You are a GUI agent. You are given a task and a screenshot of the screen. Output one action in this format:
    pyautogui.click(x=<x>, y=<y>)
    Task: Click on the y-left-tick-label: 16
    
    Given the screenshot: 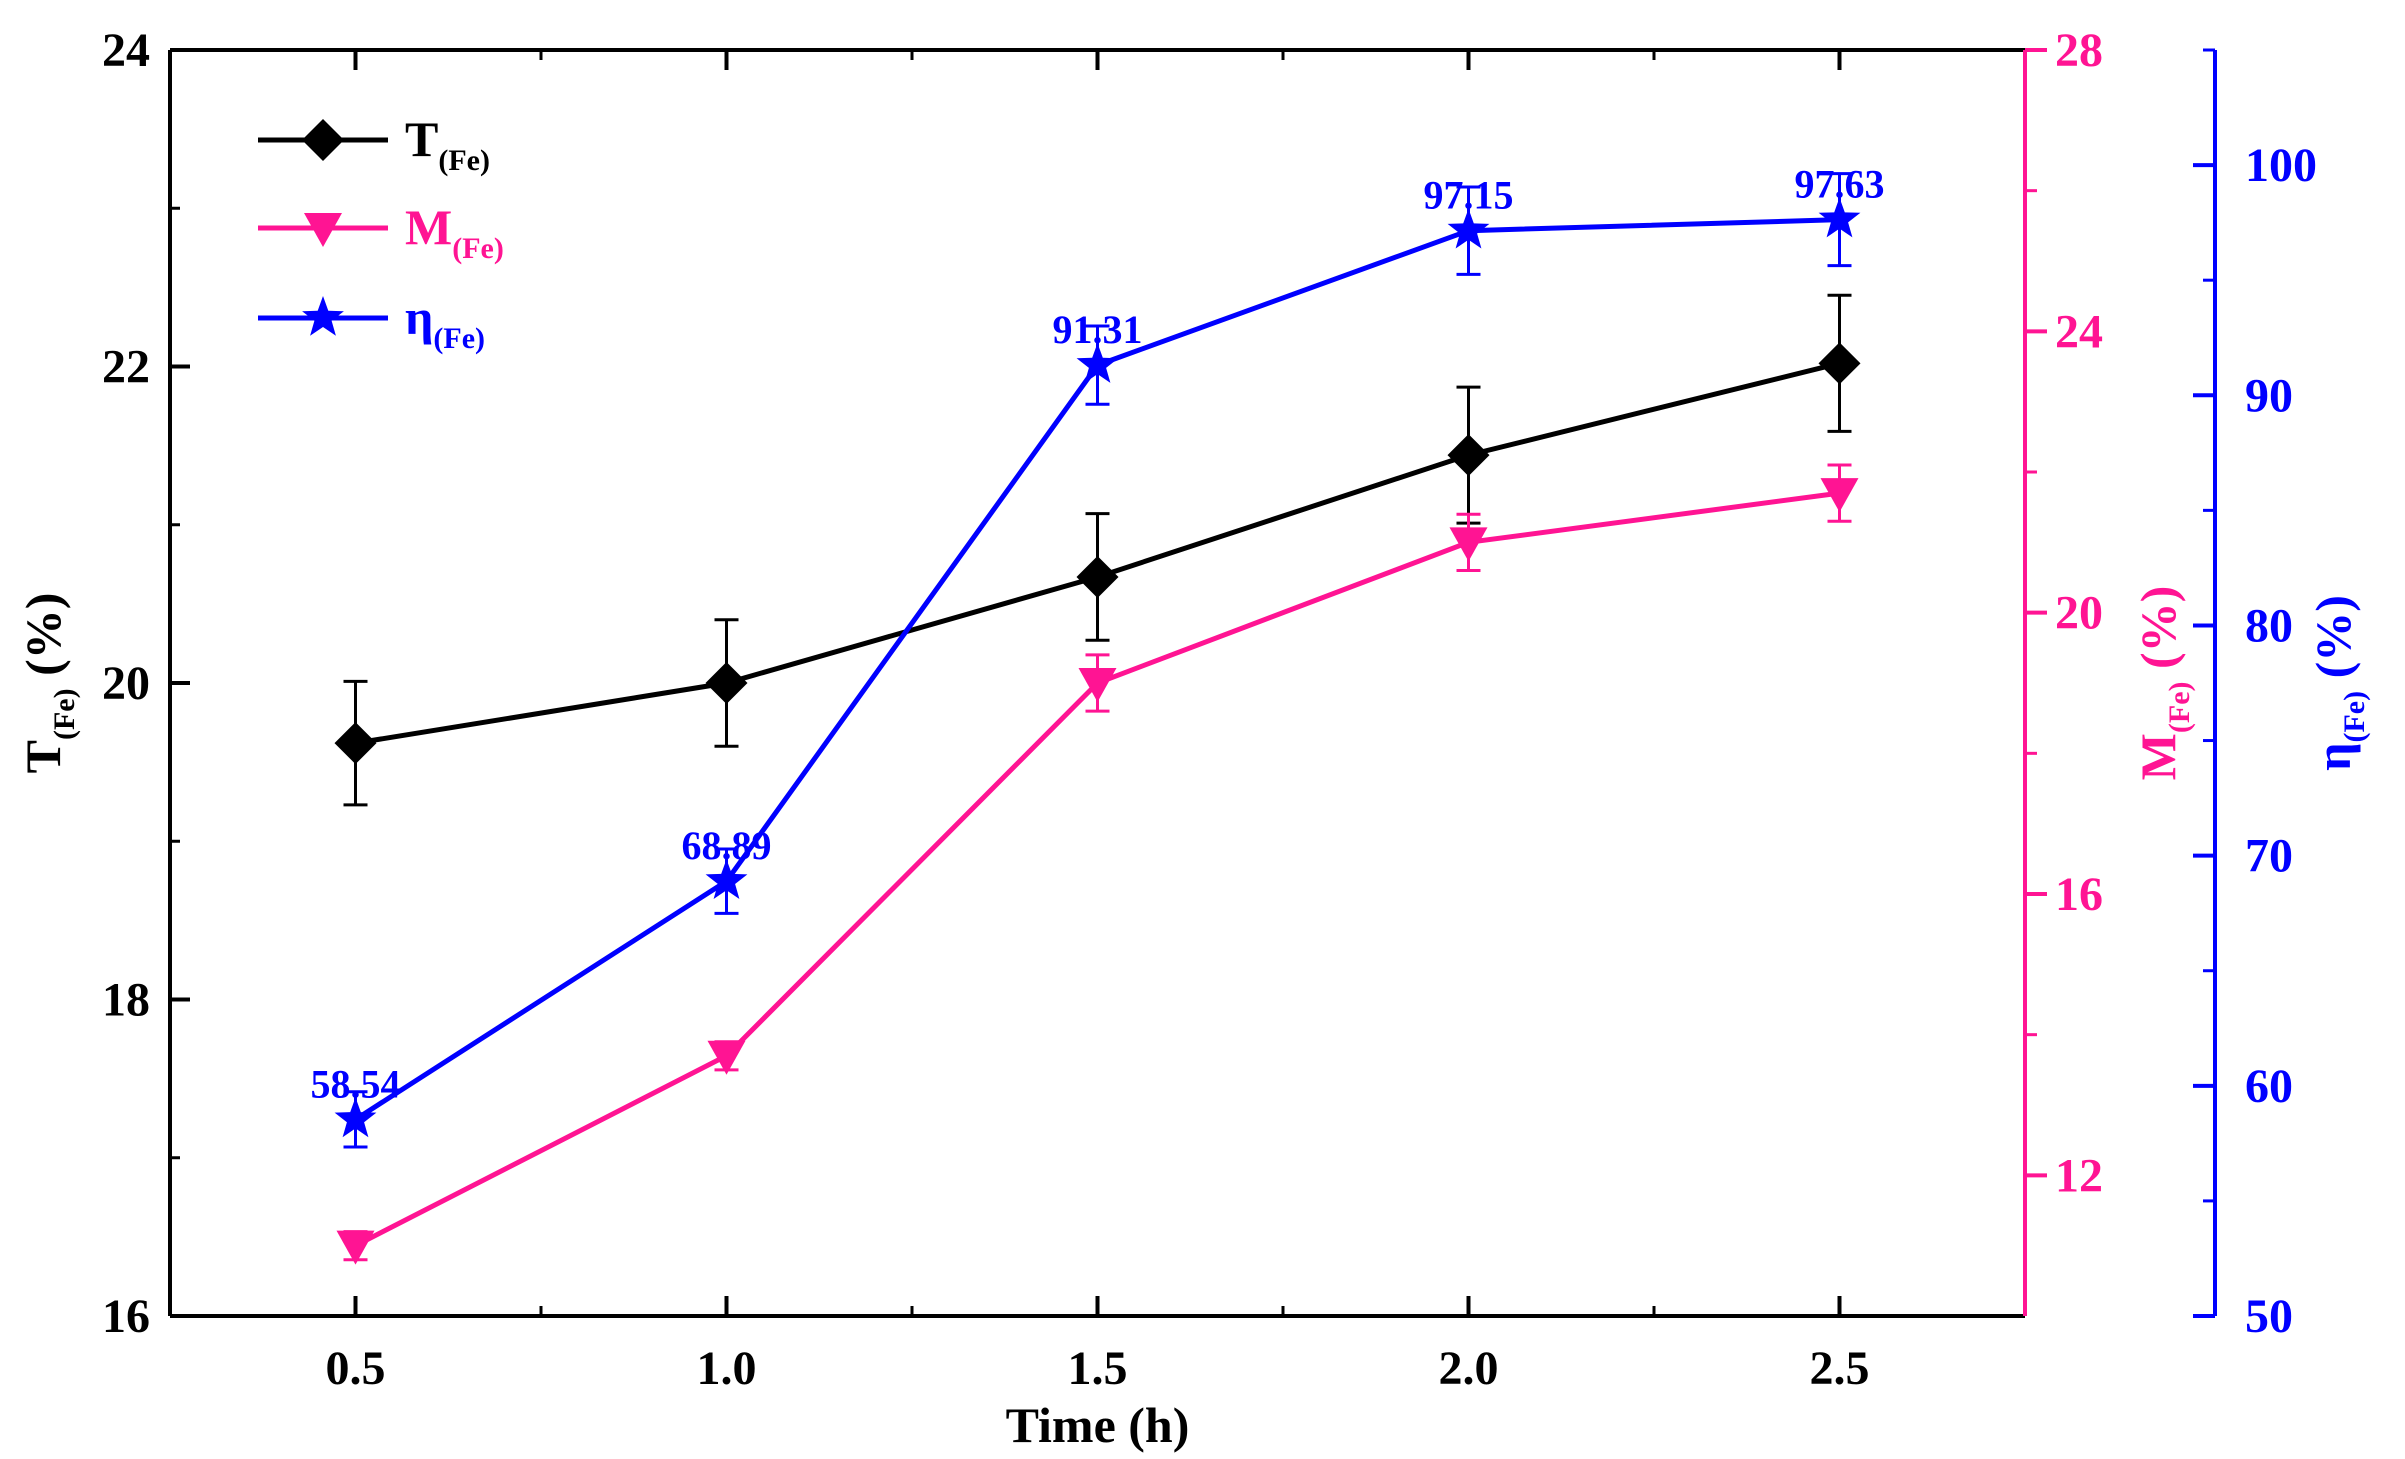 What is the action you would take?
    pyautogui.click(x=126, y=1316)
    